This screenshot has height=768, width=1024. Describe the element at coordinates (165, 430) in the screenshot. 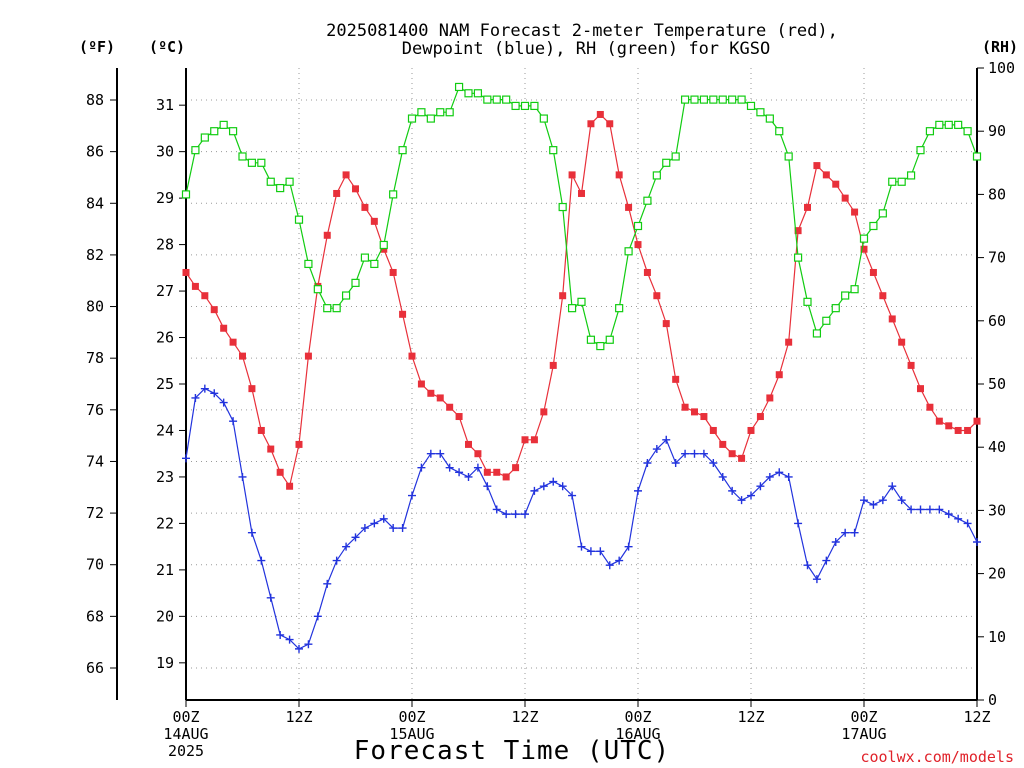

I see `celsius-tick-label: 24` at that location.